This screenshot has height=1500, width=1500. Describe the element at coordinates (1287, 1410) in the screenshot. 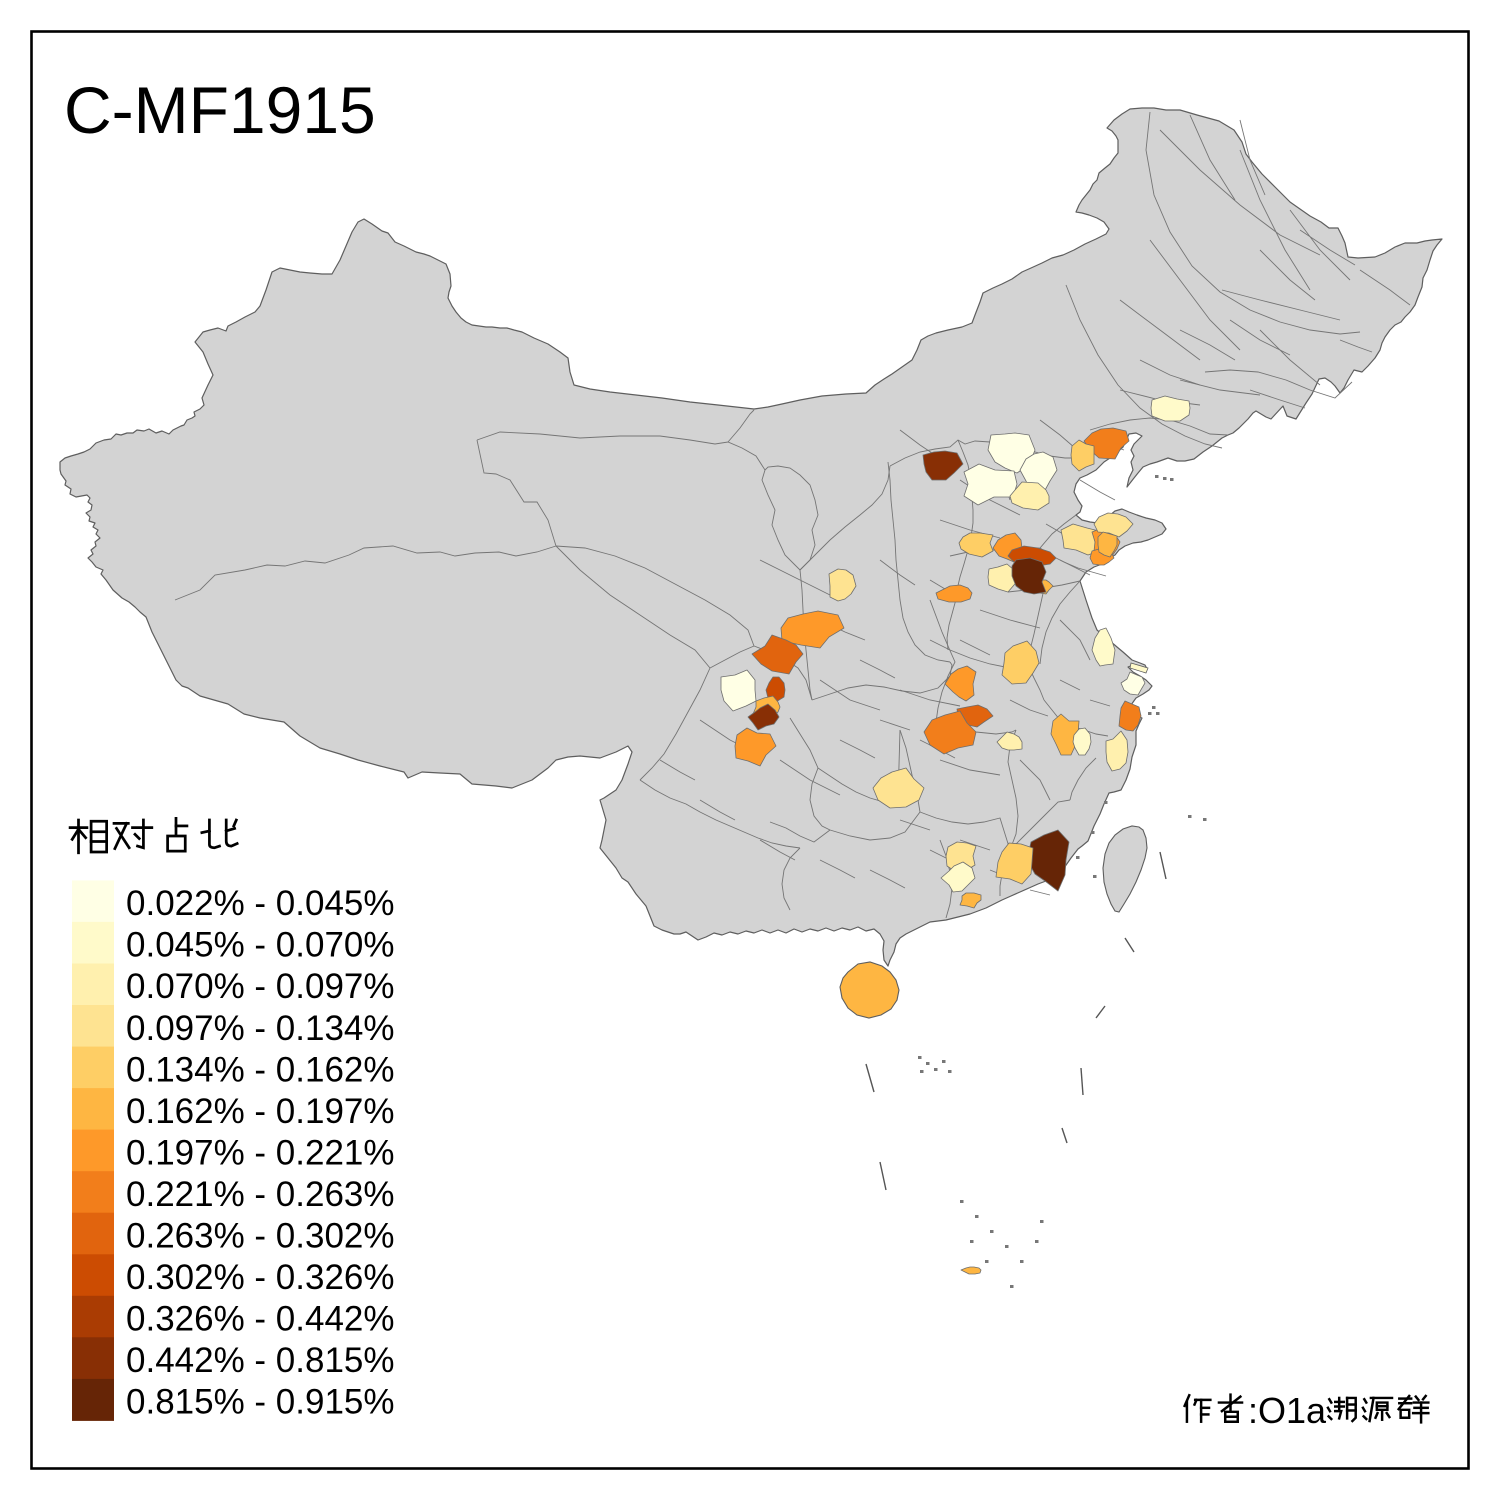

I see `svg-text: :O1a` at that location.